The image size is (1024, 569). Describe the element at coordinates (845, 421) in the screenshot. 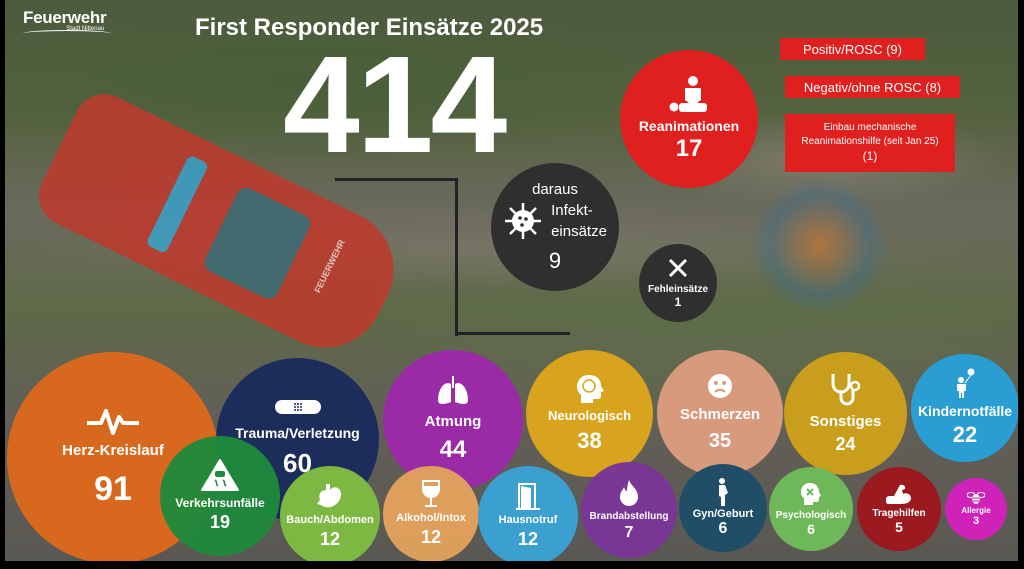

I see `category-label: Sonstiges` at that location.